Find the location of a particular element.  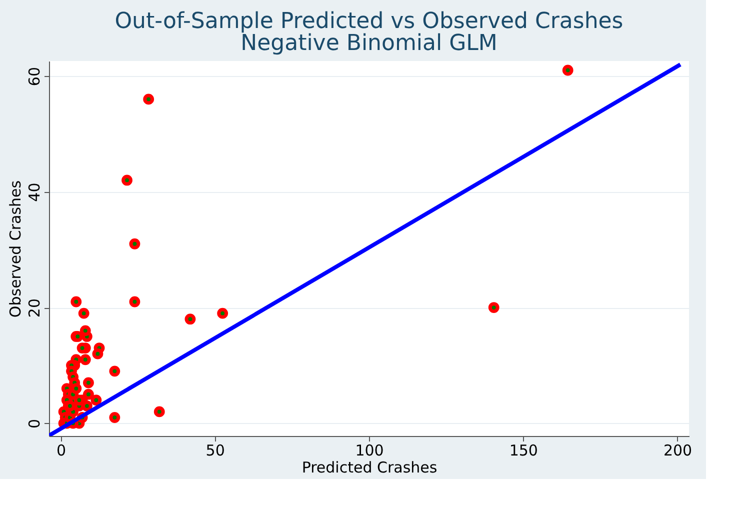

x-tick-label: 50 is located at coordinates (215, 451).